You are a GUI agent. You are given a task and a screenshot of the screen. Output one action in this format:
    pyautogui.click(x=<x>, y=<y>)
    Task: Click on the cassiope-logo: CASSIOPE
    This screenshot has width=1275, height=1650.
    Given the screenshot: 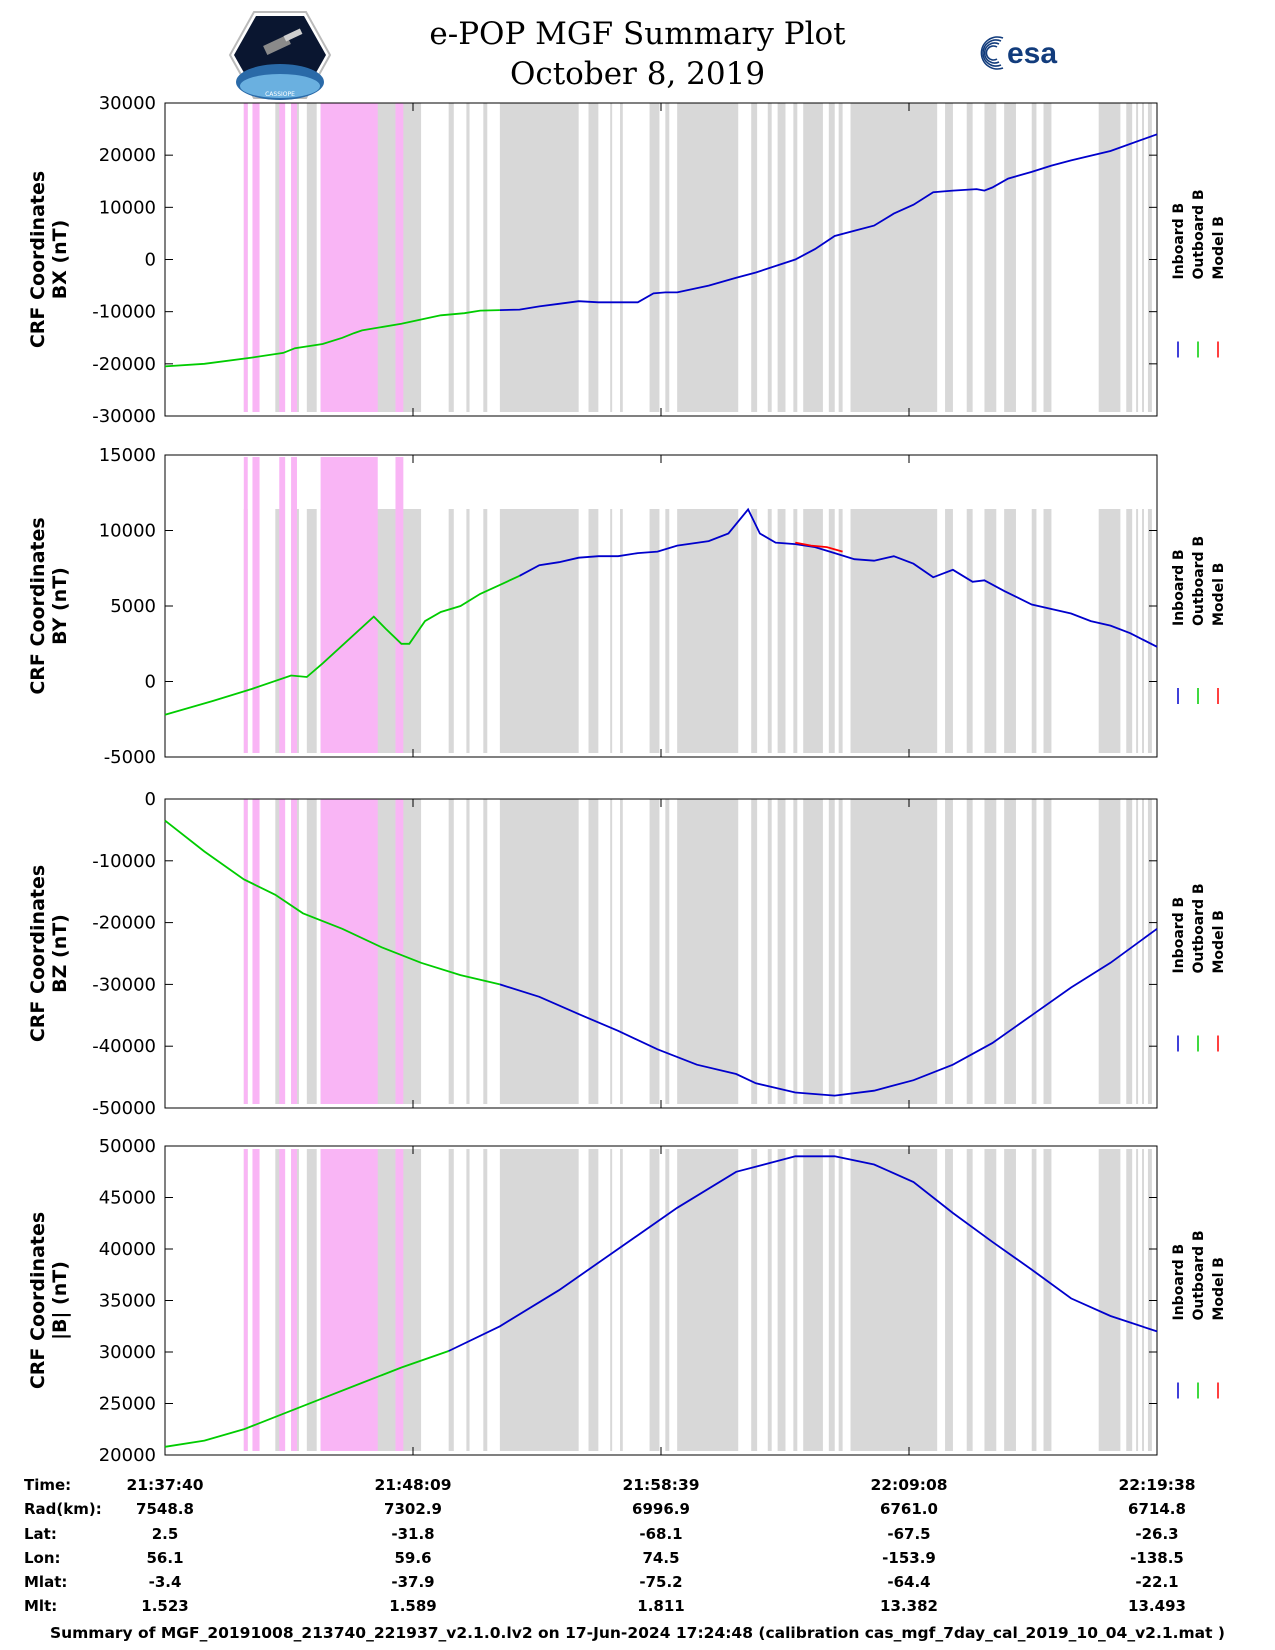 What is the action you would take?
    pyautogui.click(x=280, y=55)
    